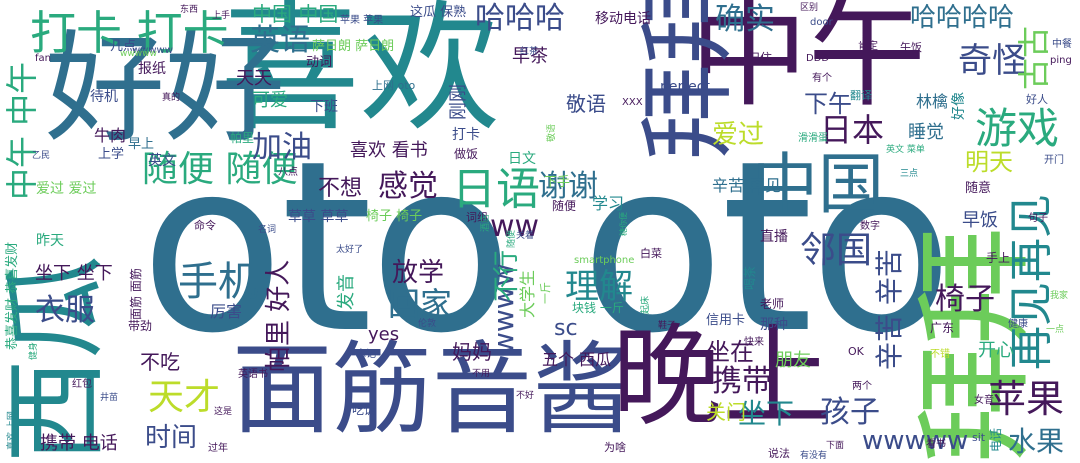 Image resolution: width=1080 pixels, height=463 pixels. What do you see at coordinates (835, 446) in the screenshot?
I see `word-xiamian: 下面` at bounding box center [835, 446].